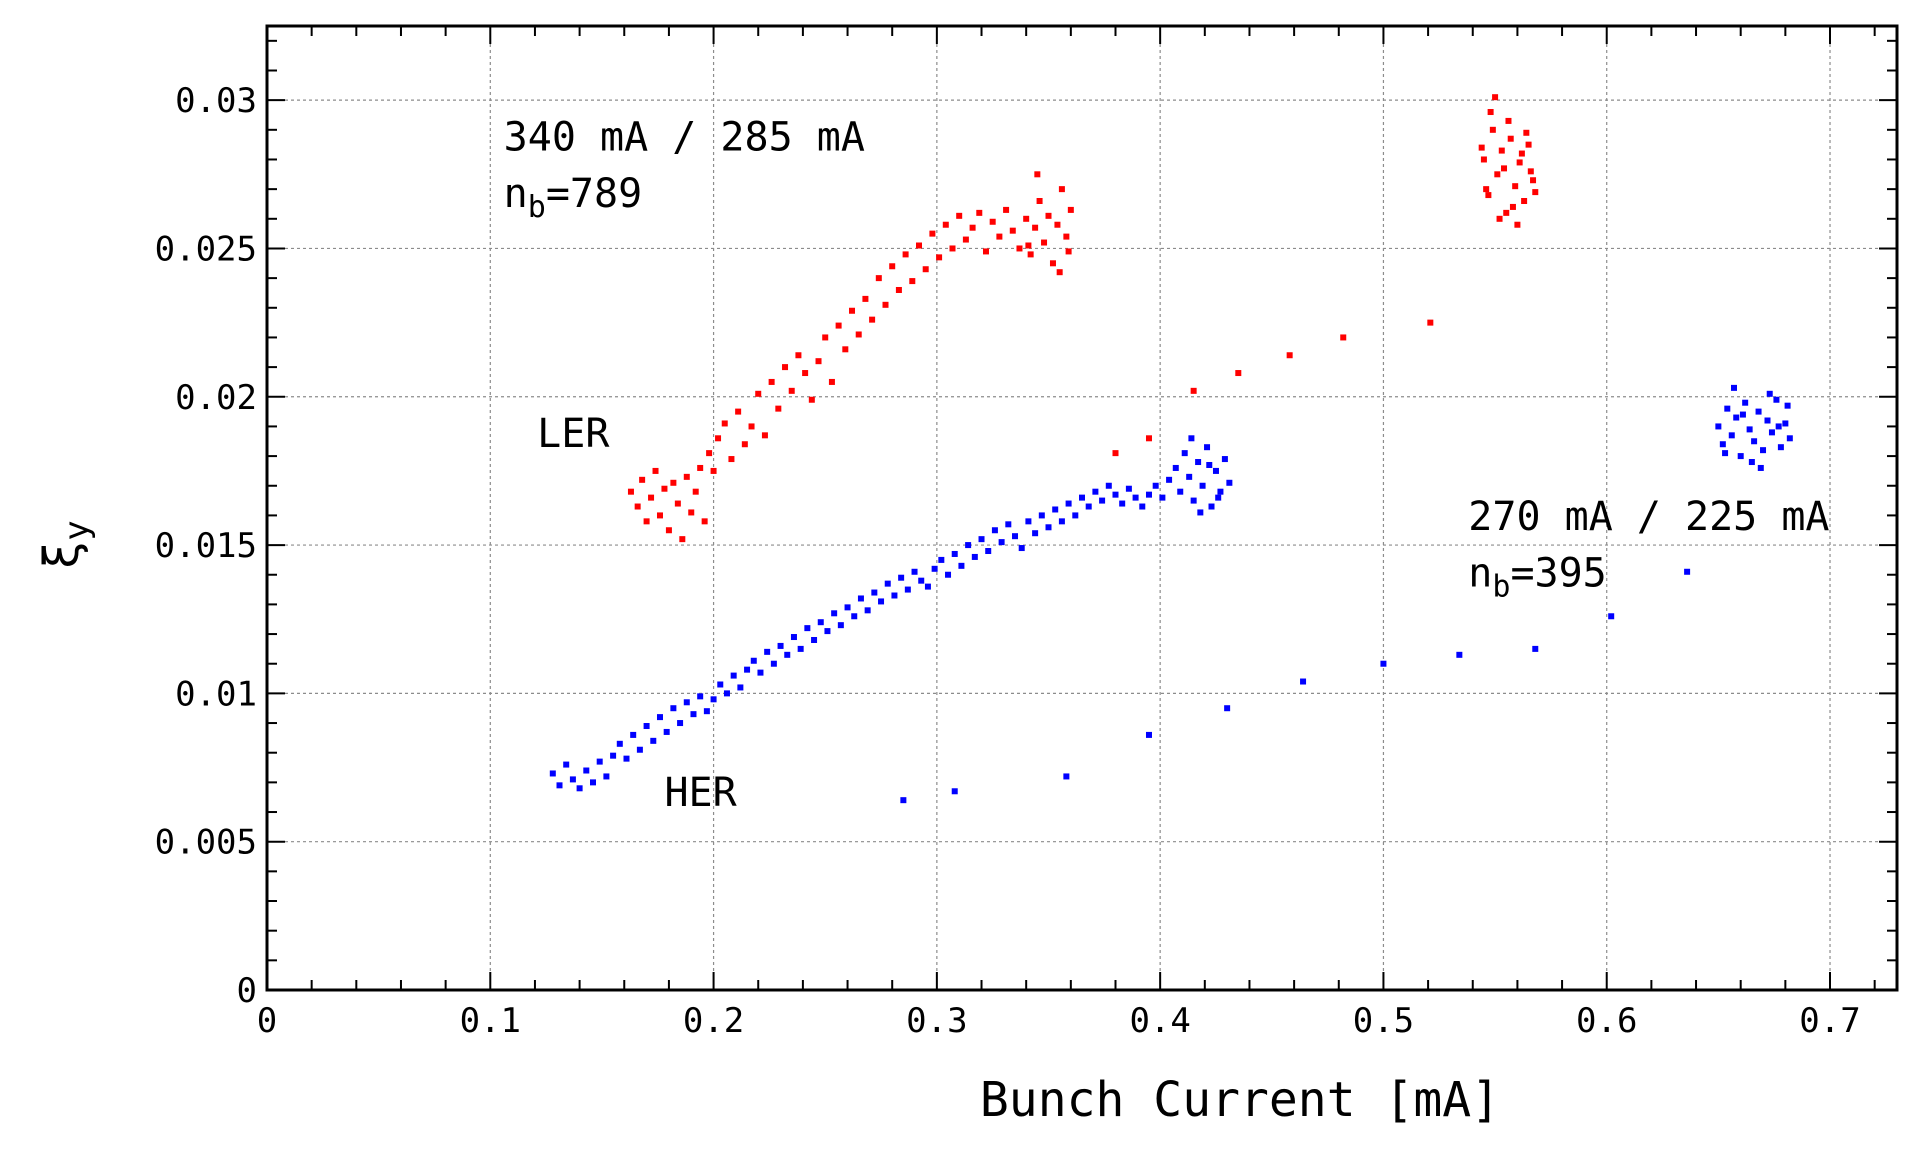 The image size is (1929, 1152). I want to click on annotation-sub: b, so click(537, 207).